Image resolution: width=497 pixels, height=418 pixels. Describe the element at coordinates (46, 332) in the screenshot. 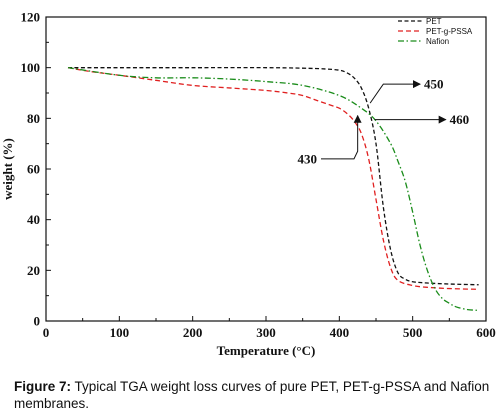

I see `x-tick-label: 0` at that location.